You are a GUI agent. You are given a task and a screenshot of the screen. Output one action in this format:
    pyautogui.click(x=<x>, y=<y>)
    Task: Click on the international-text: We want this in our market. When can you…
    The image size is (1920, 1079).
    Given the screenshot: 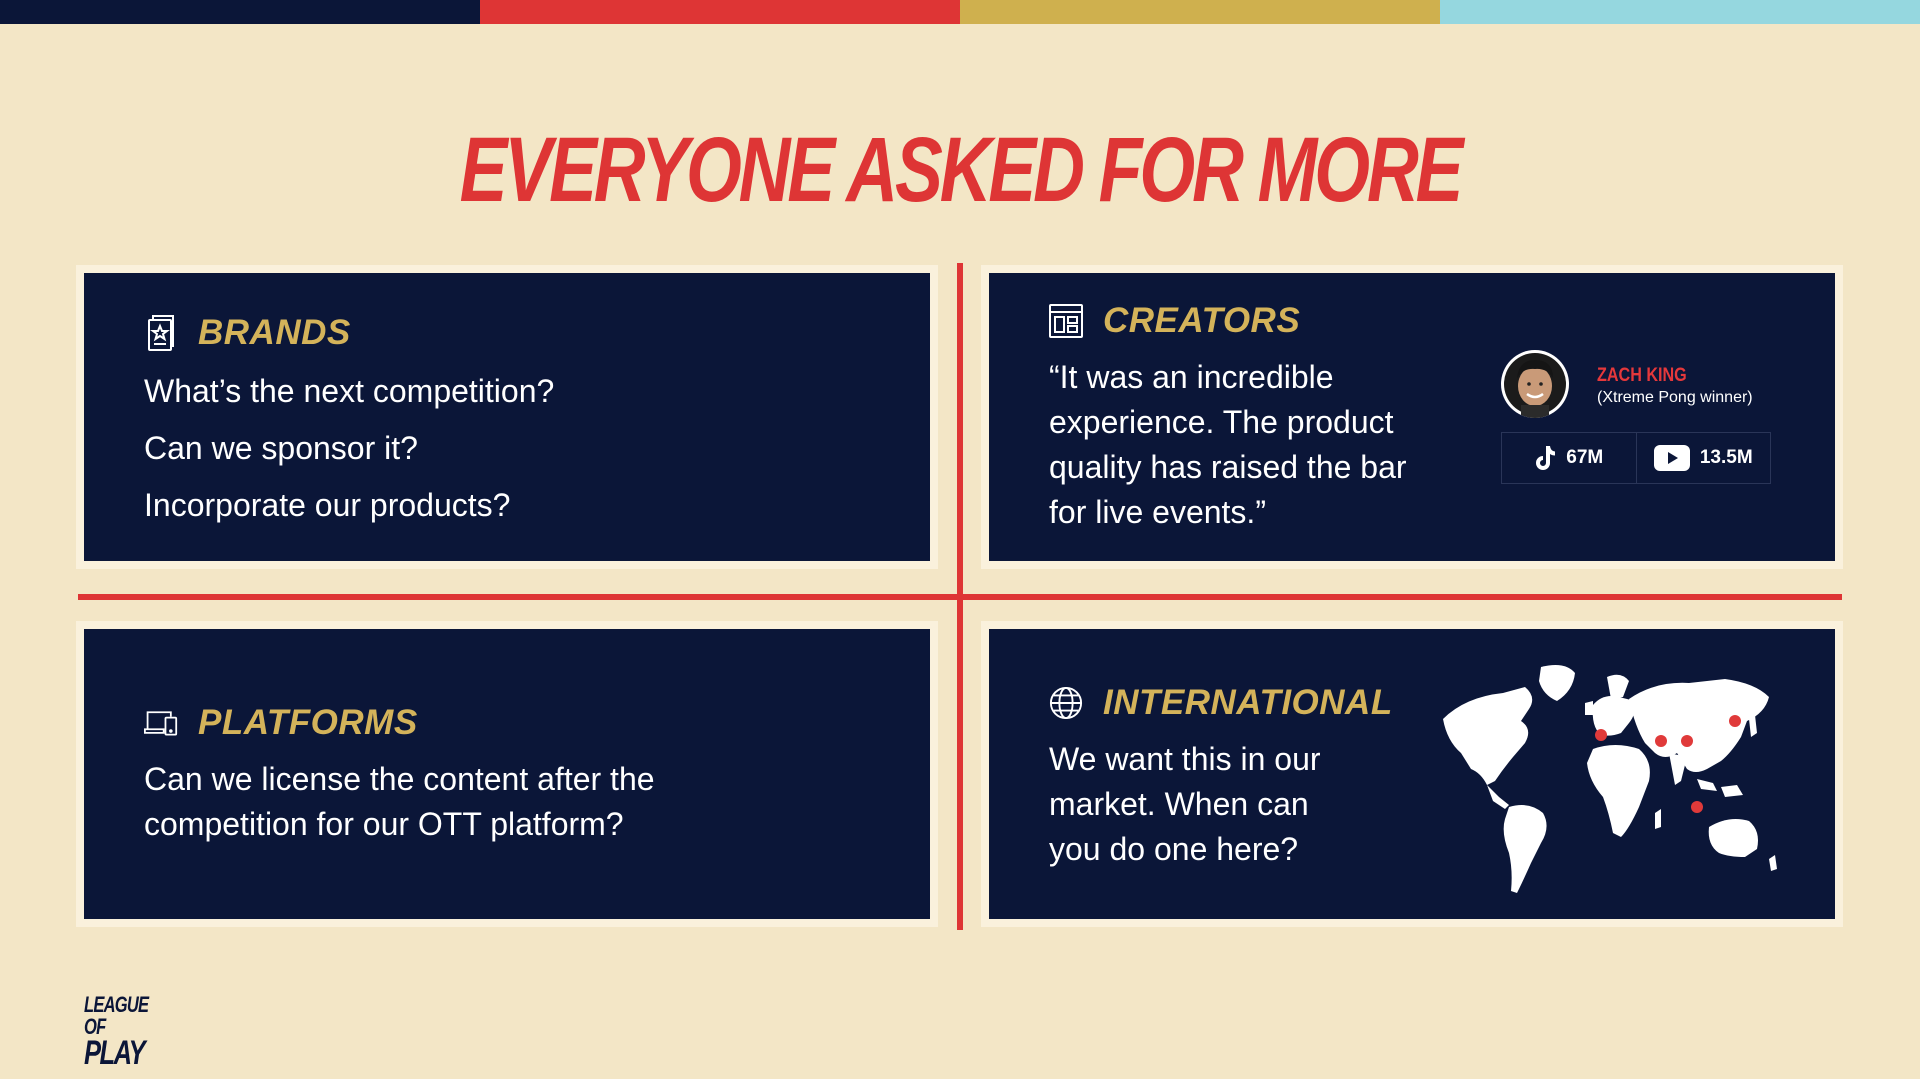 What is the action you would take?
    pyautogui.click(x=1185, y=804)
    